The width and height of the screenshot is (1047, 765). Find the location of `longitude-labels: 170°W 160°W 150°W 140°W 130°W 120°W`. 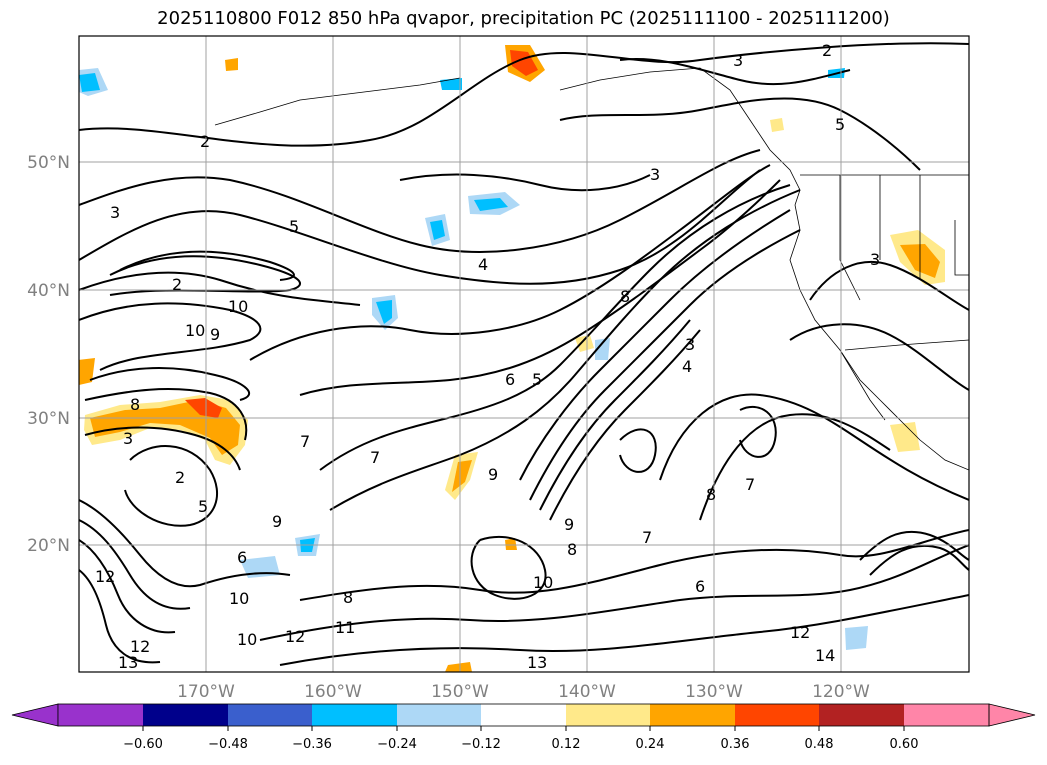

longitude-labels: 170°W 160°W 150°W 140°W 130°W 120°W is located at coordinates (523, 692).